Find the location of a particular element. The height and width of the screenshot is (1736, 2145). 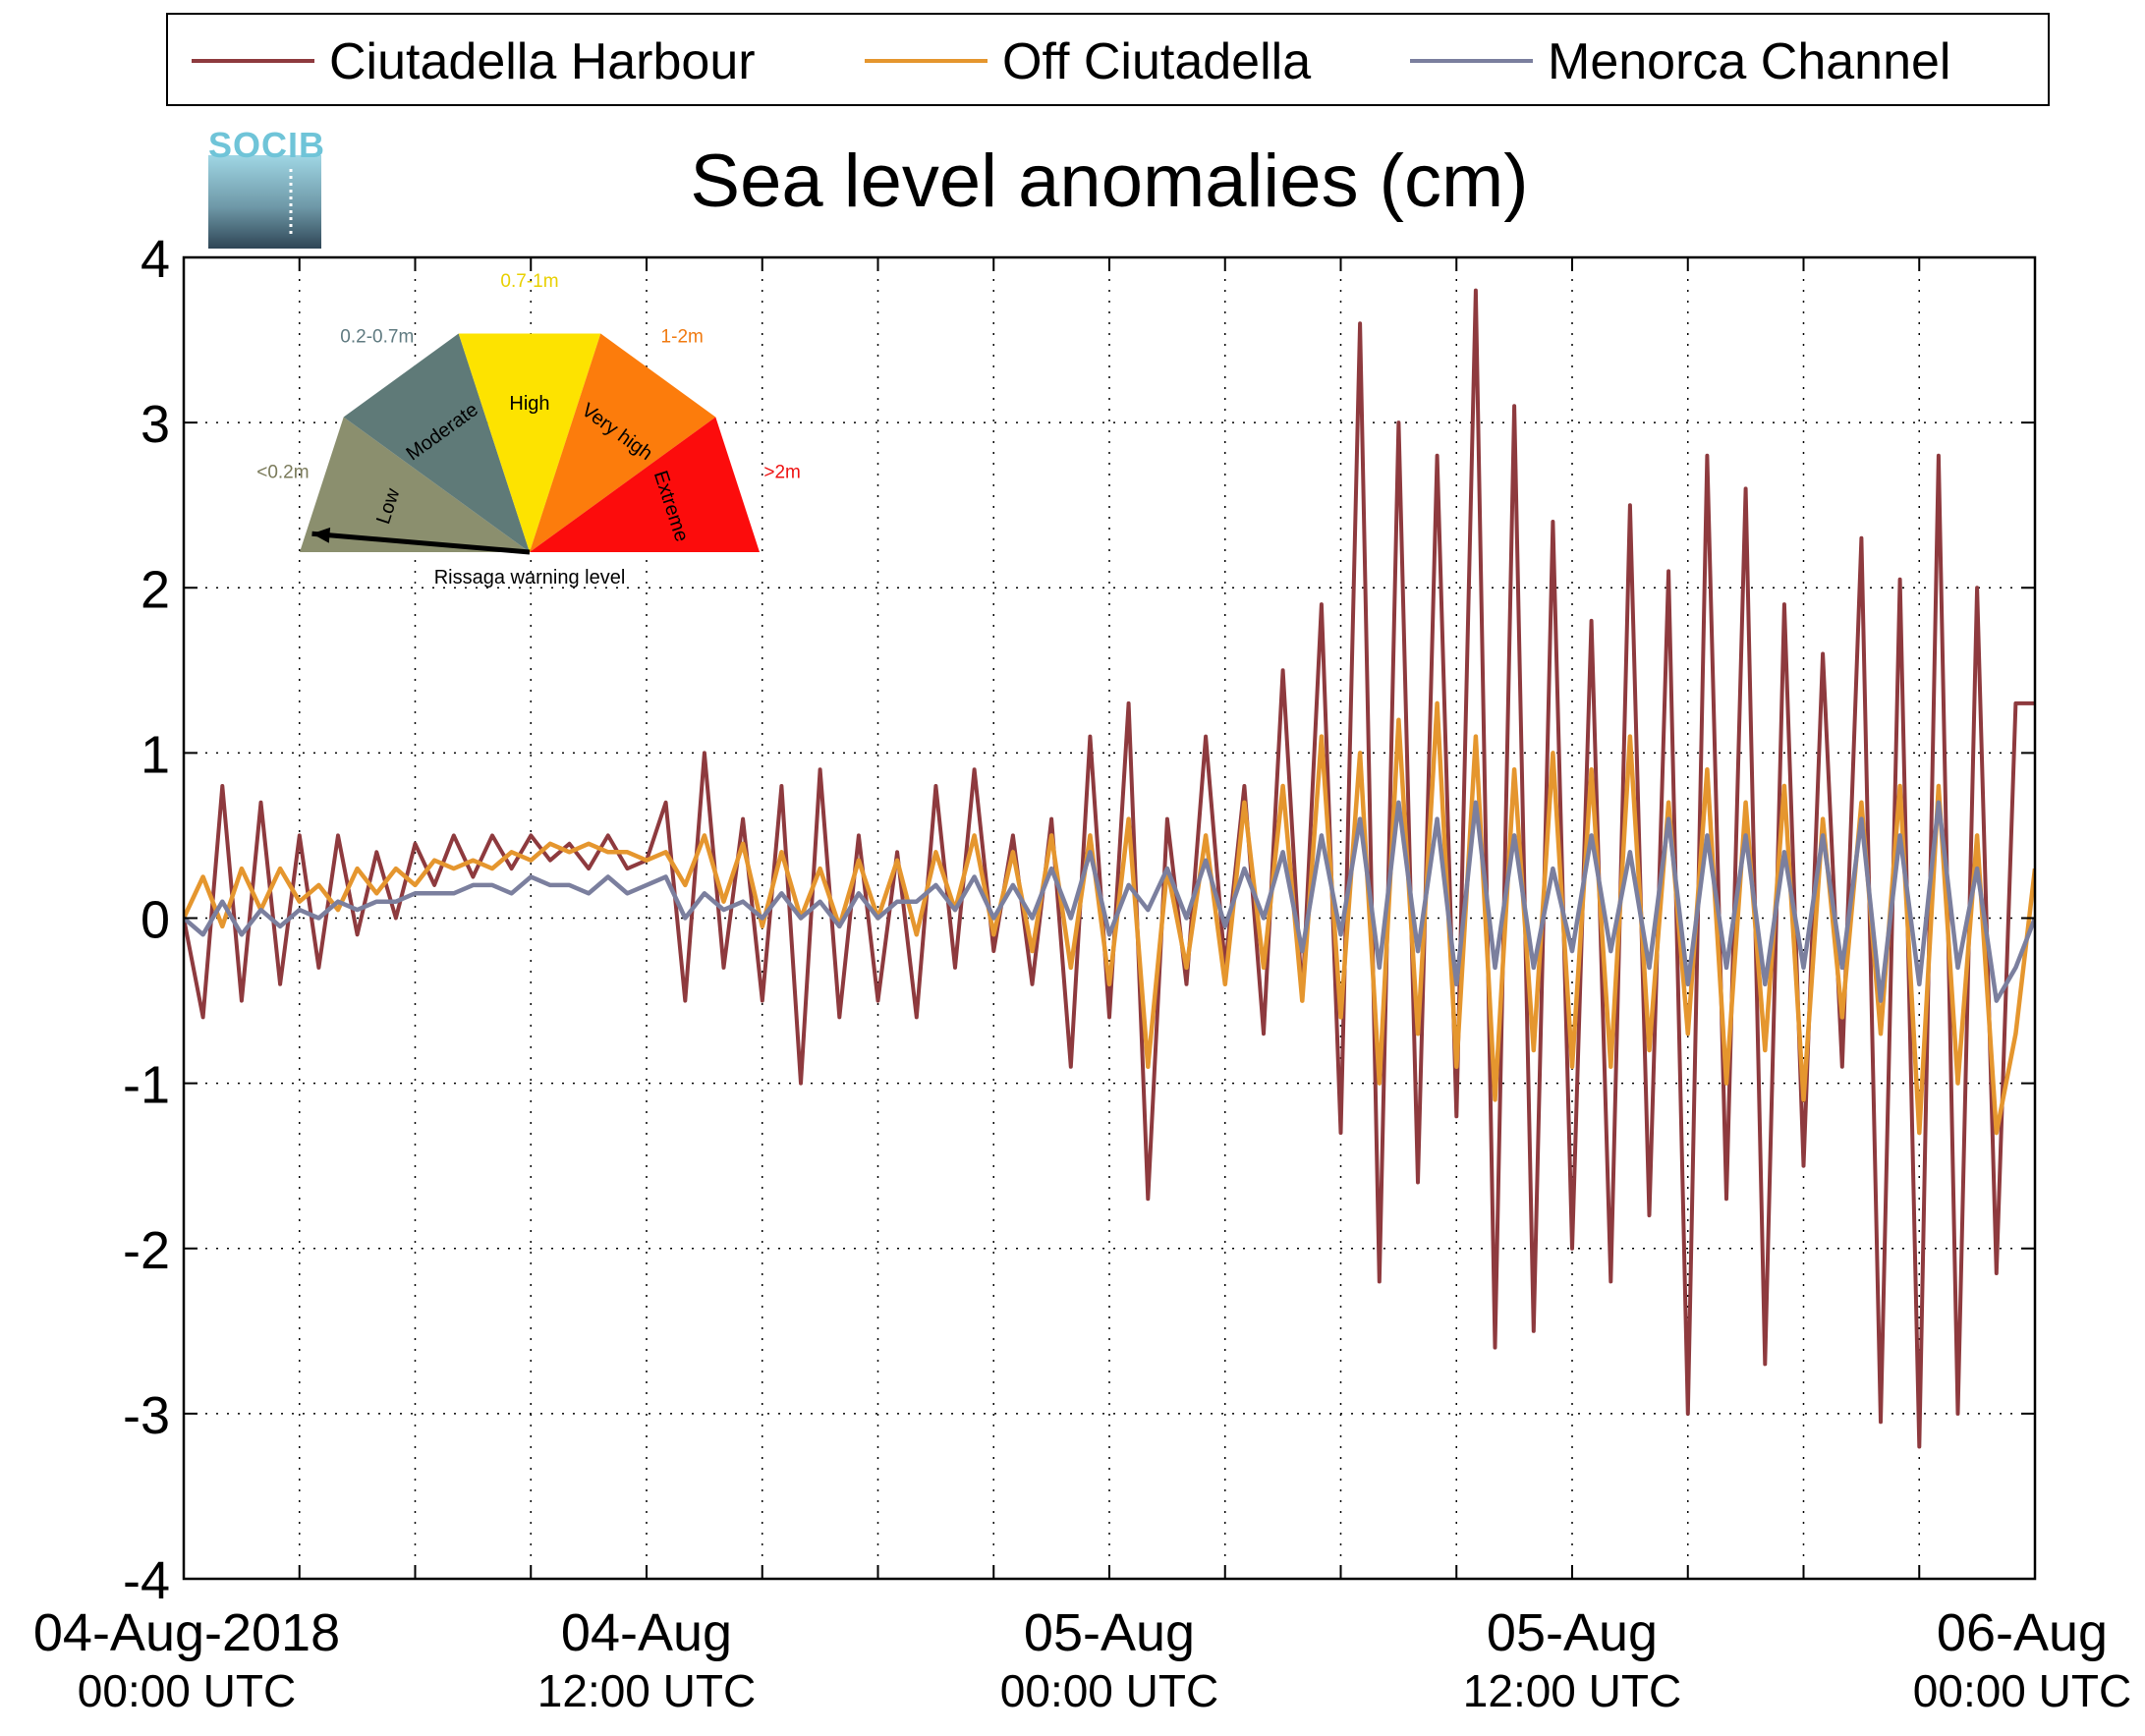

x-tick-date-label: 06-Aug is located at coordinates (2023, 1632).